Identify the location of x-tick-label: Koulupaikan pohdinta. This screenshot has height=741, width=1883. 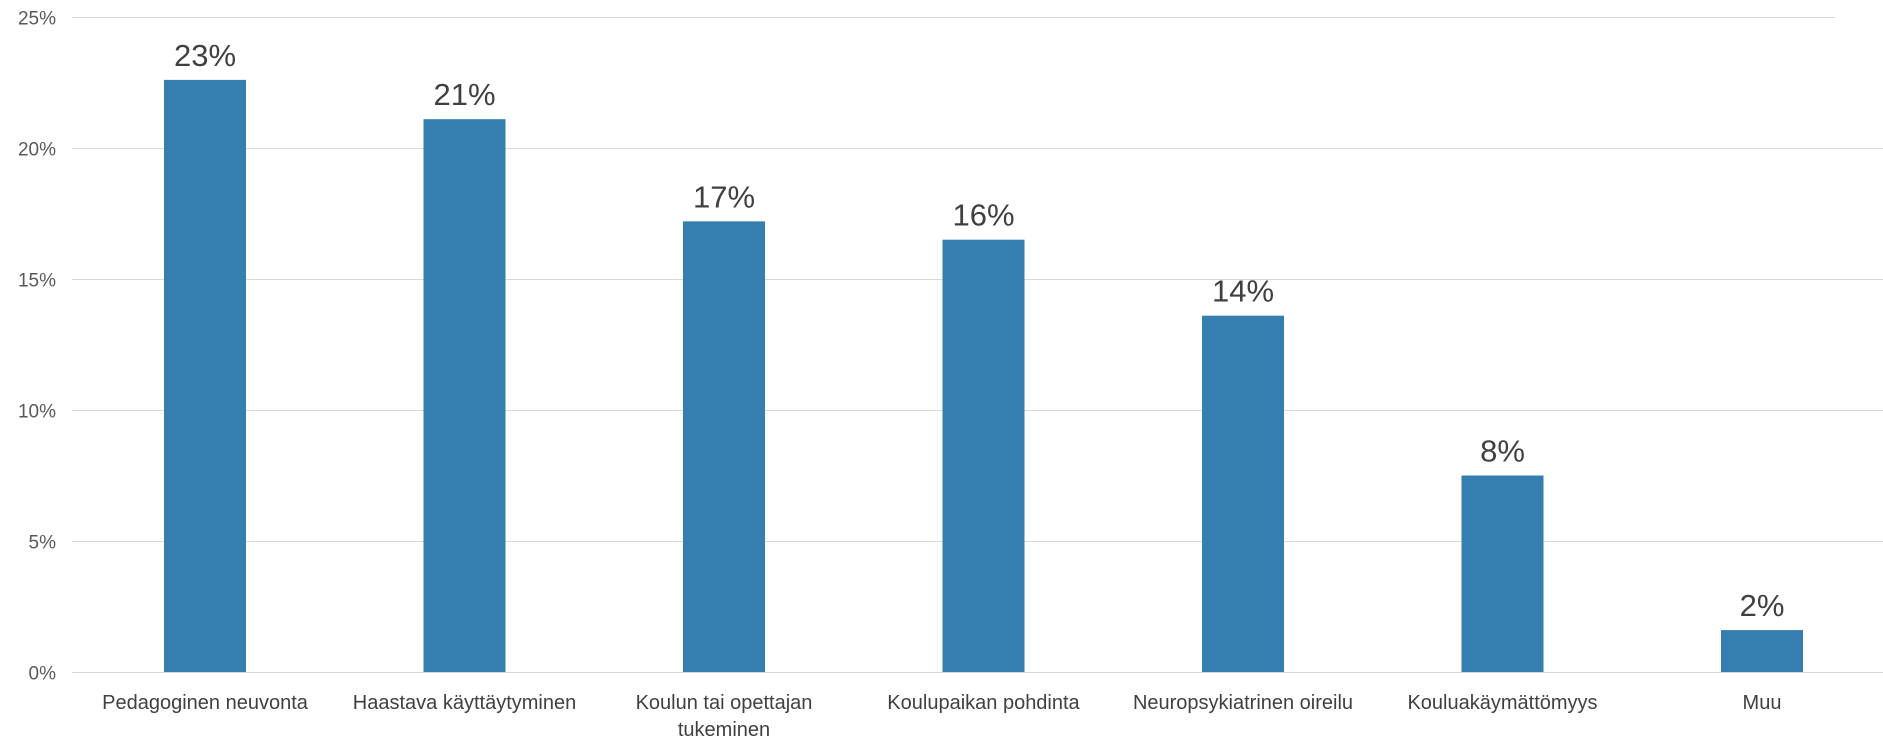
(983, 703).